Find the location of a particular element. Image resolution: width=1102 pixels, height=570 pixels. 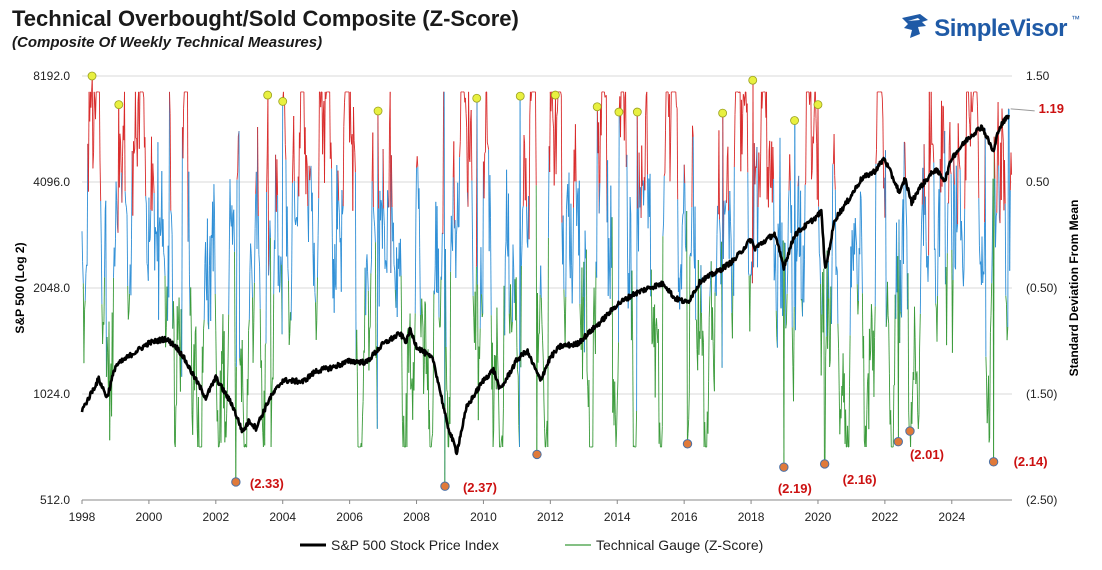

y-left-tick-label: 512.0 is located at coordinates (55, 500).